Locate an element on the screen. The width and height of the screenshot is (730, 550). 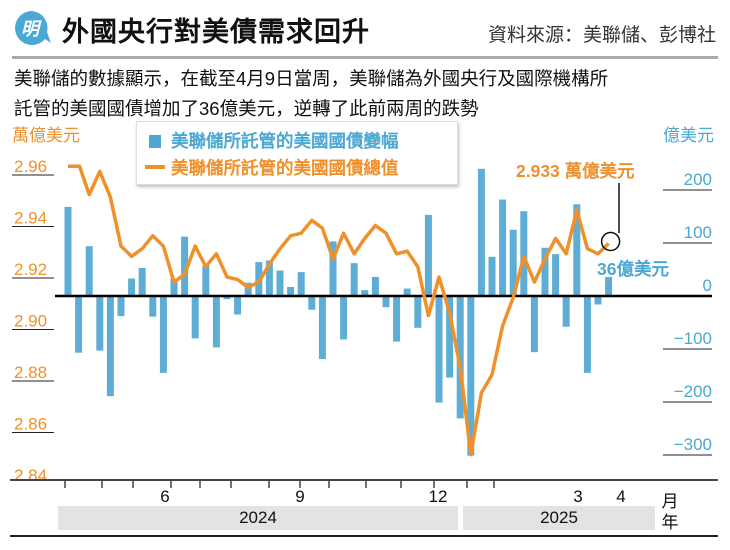
subtitle-line-2: 託管的美國國債增加了36億美元，逆轉了此前兩周的跌勢 is located at coordinates (246, 108).